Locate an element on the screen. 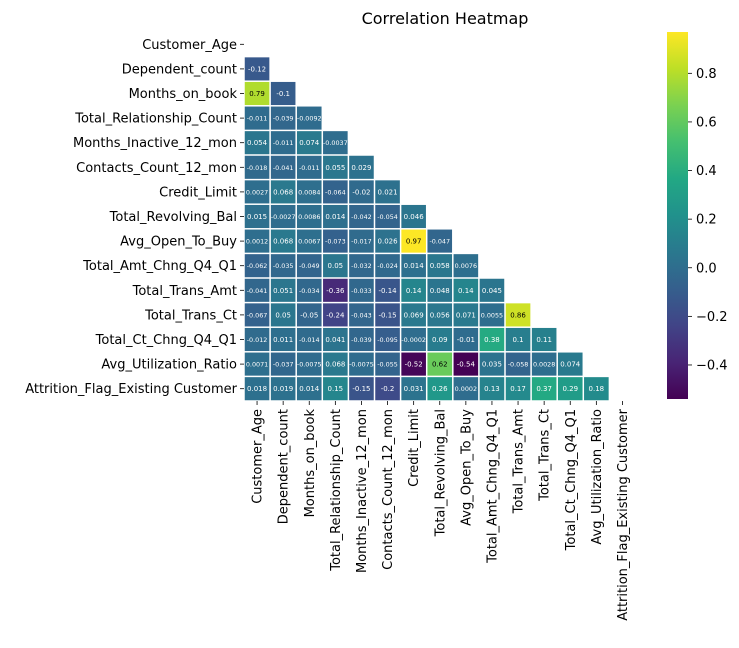 The height and width of the screenshot is (648, 739). heatmap-cell-label: 0.17 is located at coordinates (518, 389).